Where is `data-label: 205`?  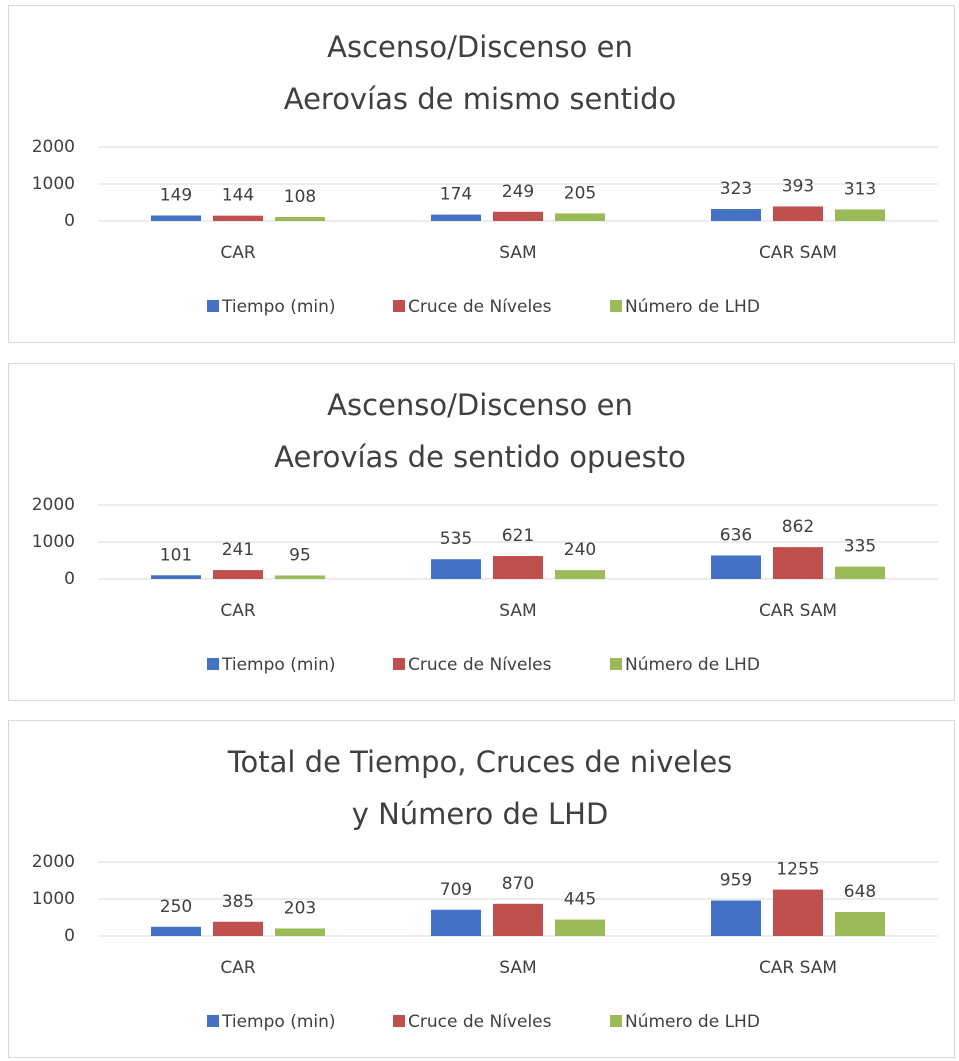
data-label: 205 is located at coordinates (580, 193).